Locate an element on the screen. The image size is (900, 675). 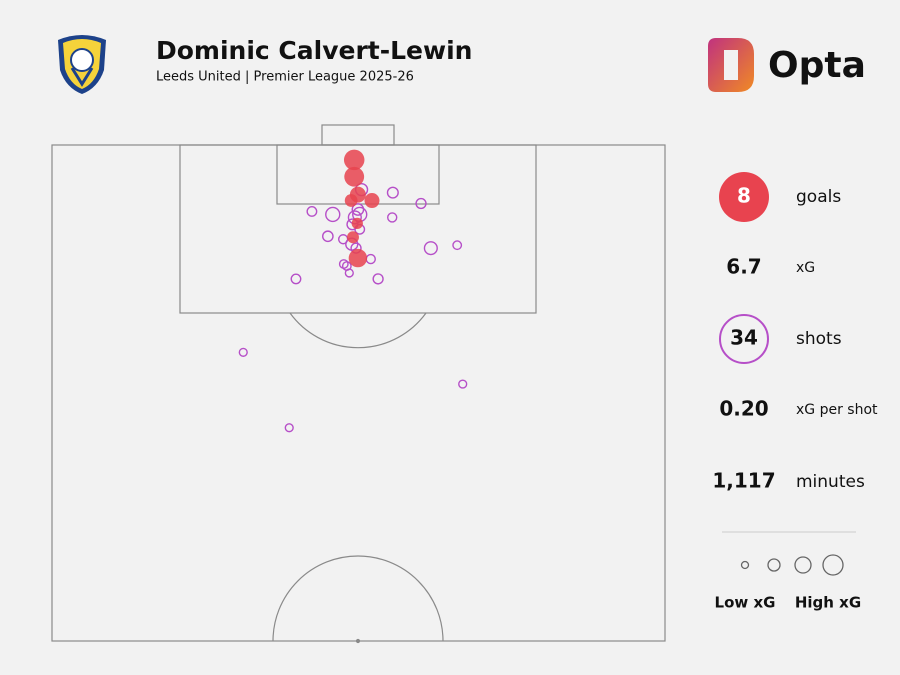
size-legend is located at coordinates (792, 565).